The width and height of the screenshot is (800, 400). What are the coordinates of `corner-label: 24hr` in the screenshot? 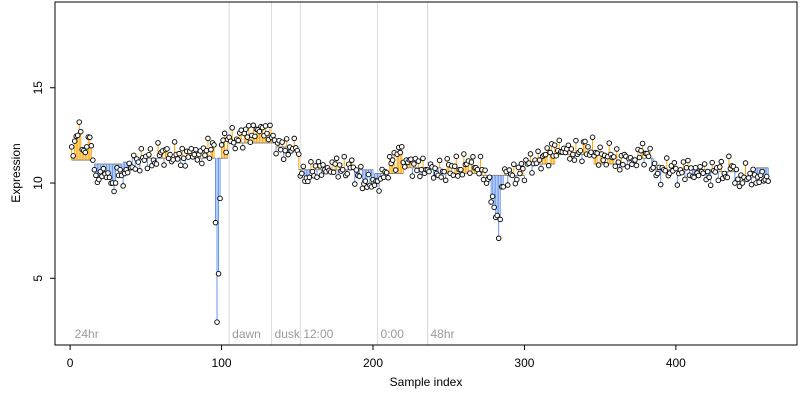 It's located at (87, 334).